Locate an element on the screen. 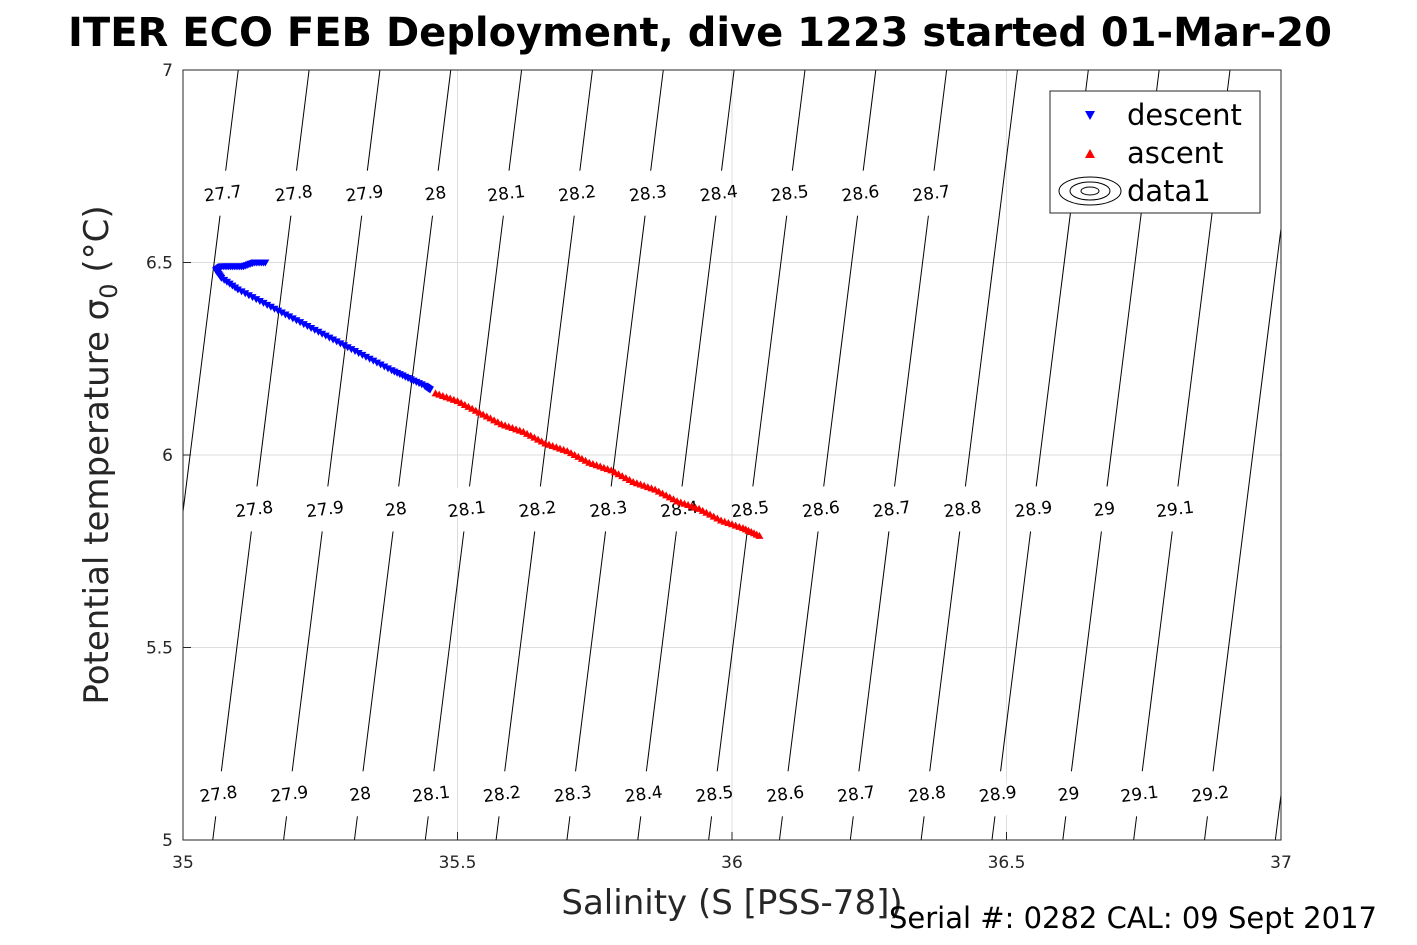  x-tick-label: 35 is located at coordinates (183, 863).